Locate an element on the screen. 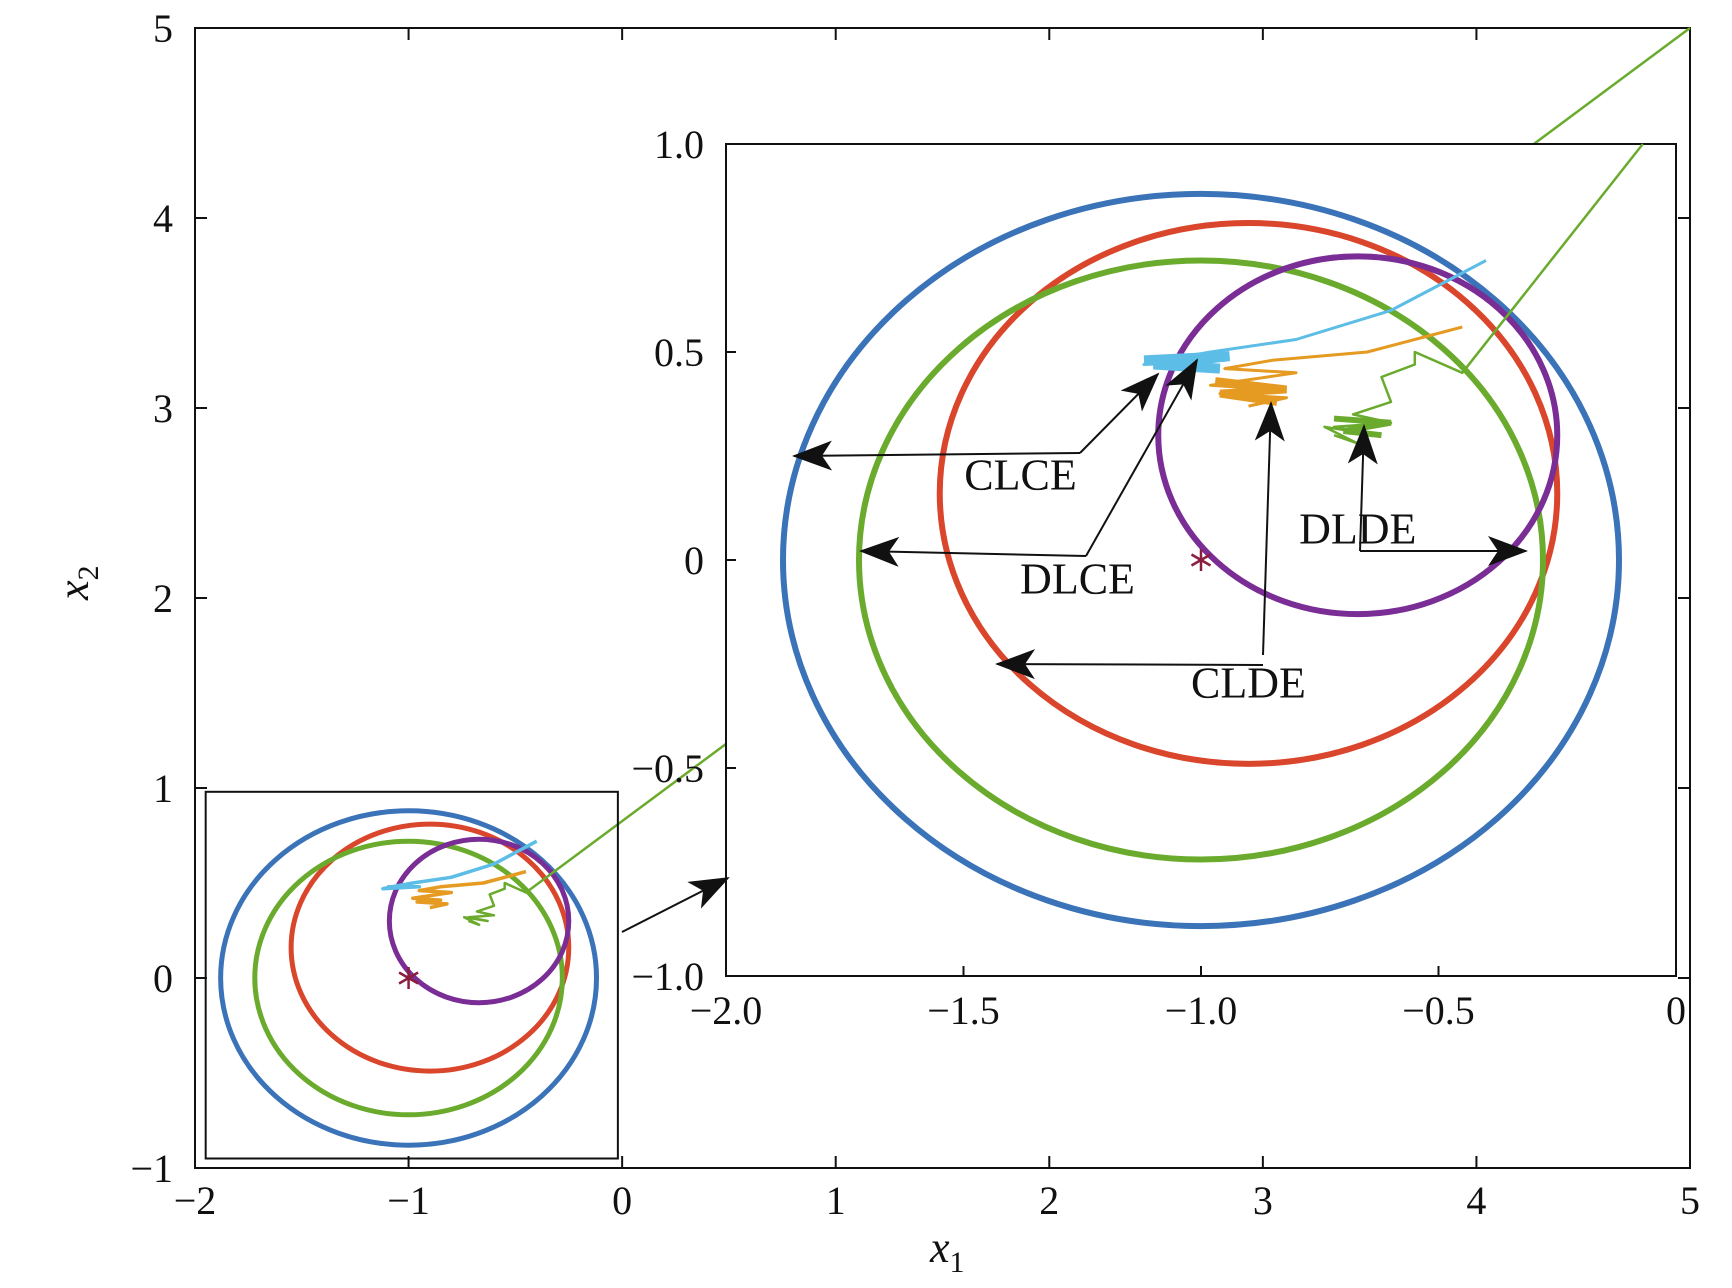 This screenshot has width=1732, height=1288. y-tick-label: 2 is located at coordinates (163, 598).